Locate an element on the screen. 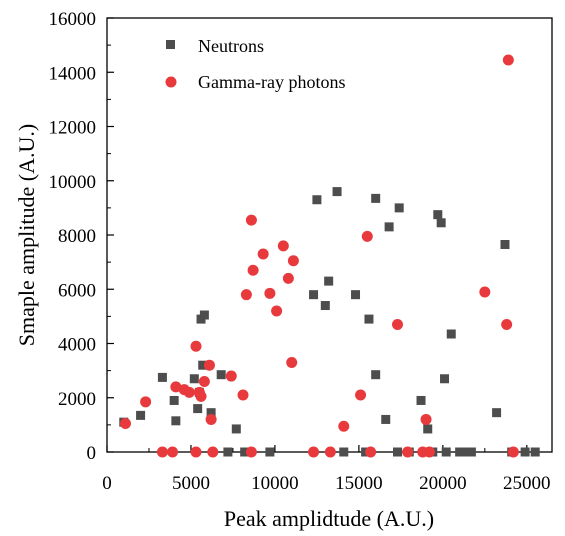 Image resolution: width=565 pixels, height=536 pixels. x-tick-label: 0 is located at coordinates (107, 483).